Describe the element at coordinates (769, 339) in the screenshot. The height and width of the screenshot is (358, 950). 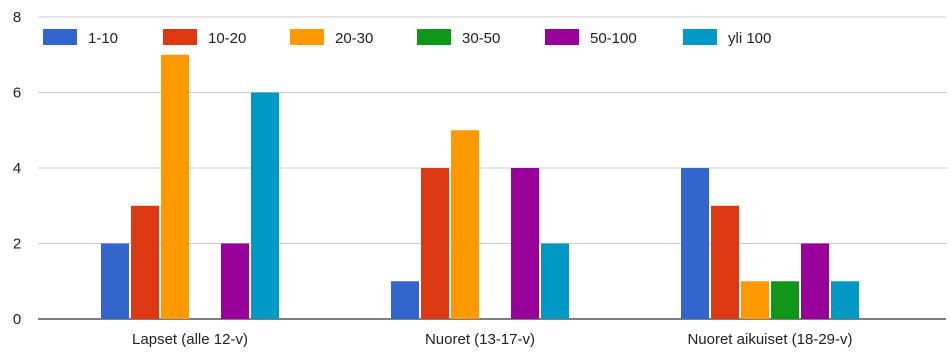
I see `x-category-label: Nuoret aikuiset (18-29-v)` at that location.